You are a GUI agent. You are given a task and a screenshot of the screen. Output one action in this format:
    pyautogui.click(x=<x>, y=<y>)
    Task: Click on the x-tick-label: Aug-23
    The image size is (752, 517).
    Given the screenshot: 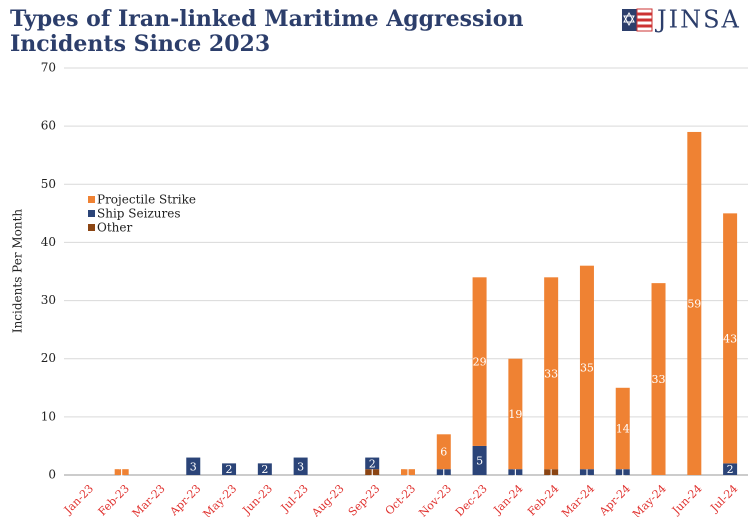 What is the action you would take?
    pyautogui.click(x=328, y=499)
    